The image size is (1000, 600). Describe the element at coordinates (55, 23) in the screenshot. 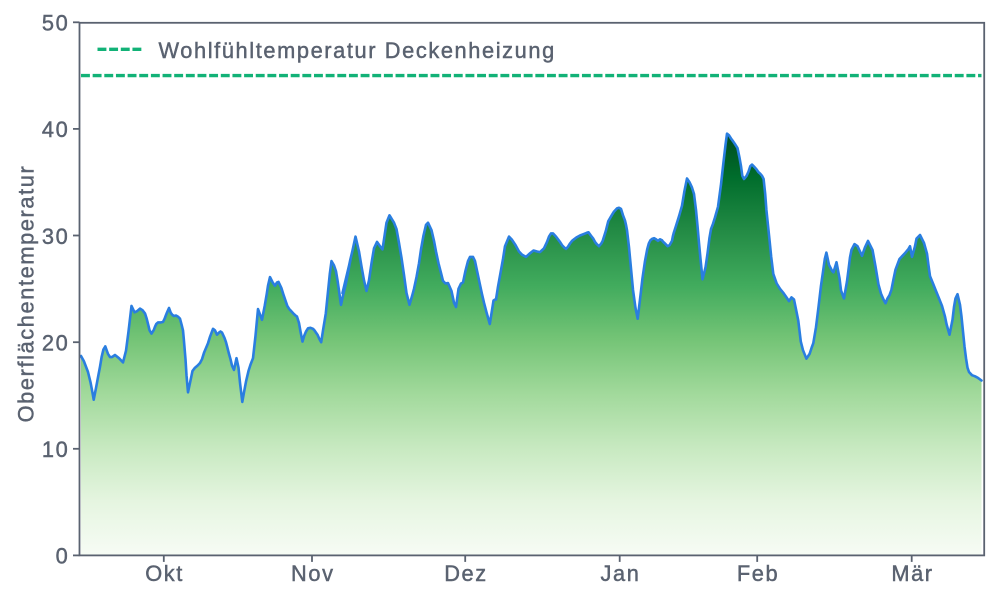

I see `svg-text: 50` at that location.